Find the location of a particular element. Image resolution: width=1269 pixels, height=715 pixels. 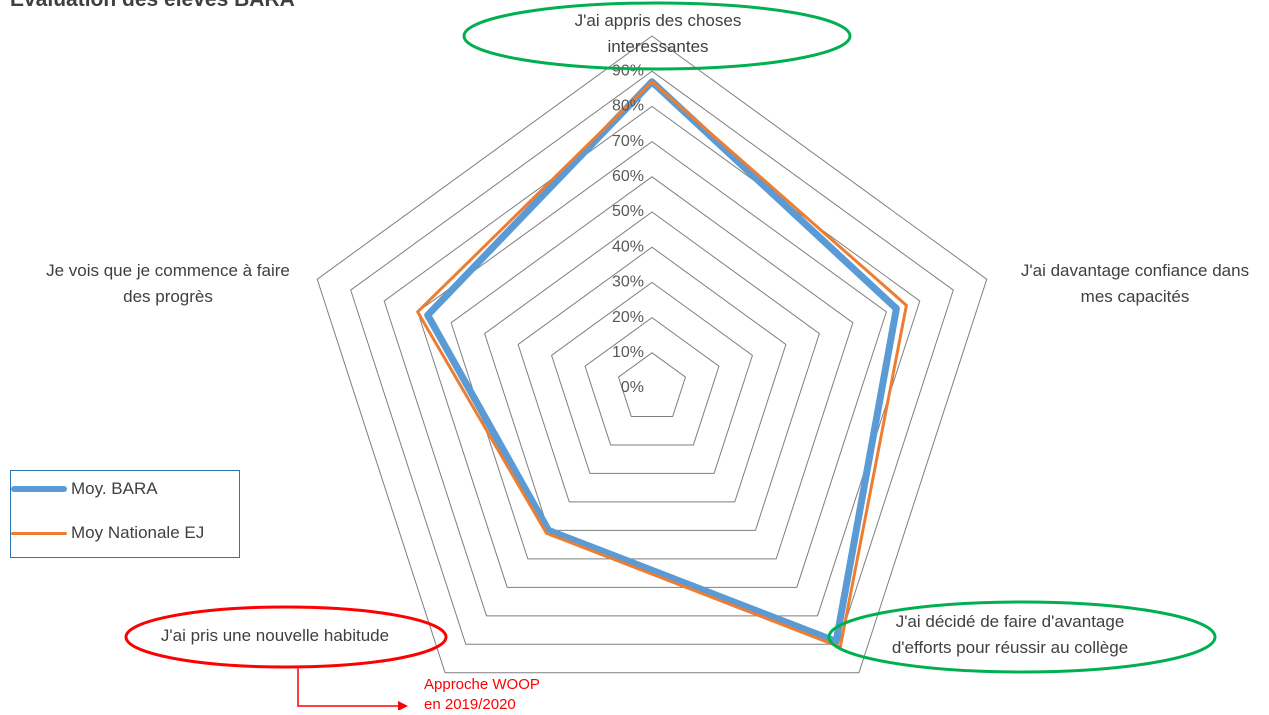

tick-label-8: 80% is located at coordinates (628, 106).